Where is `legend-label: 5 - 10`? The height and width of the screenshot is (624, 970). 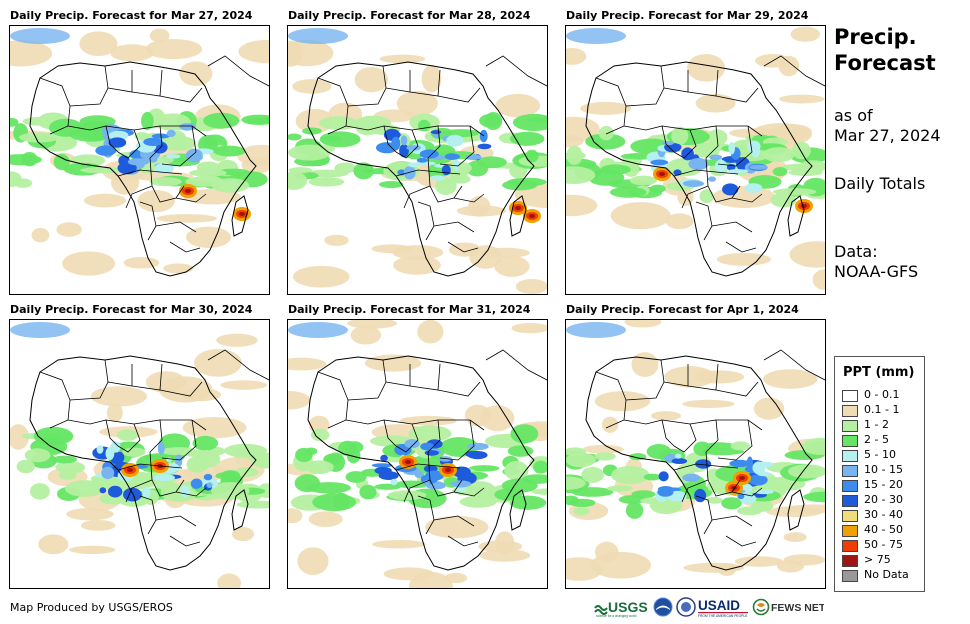 legend-label: 5 - 10 is located at coordinates (880, 454).